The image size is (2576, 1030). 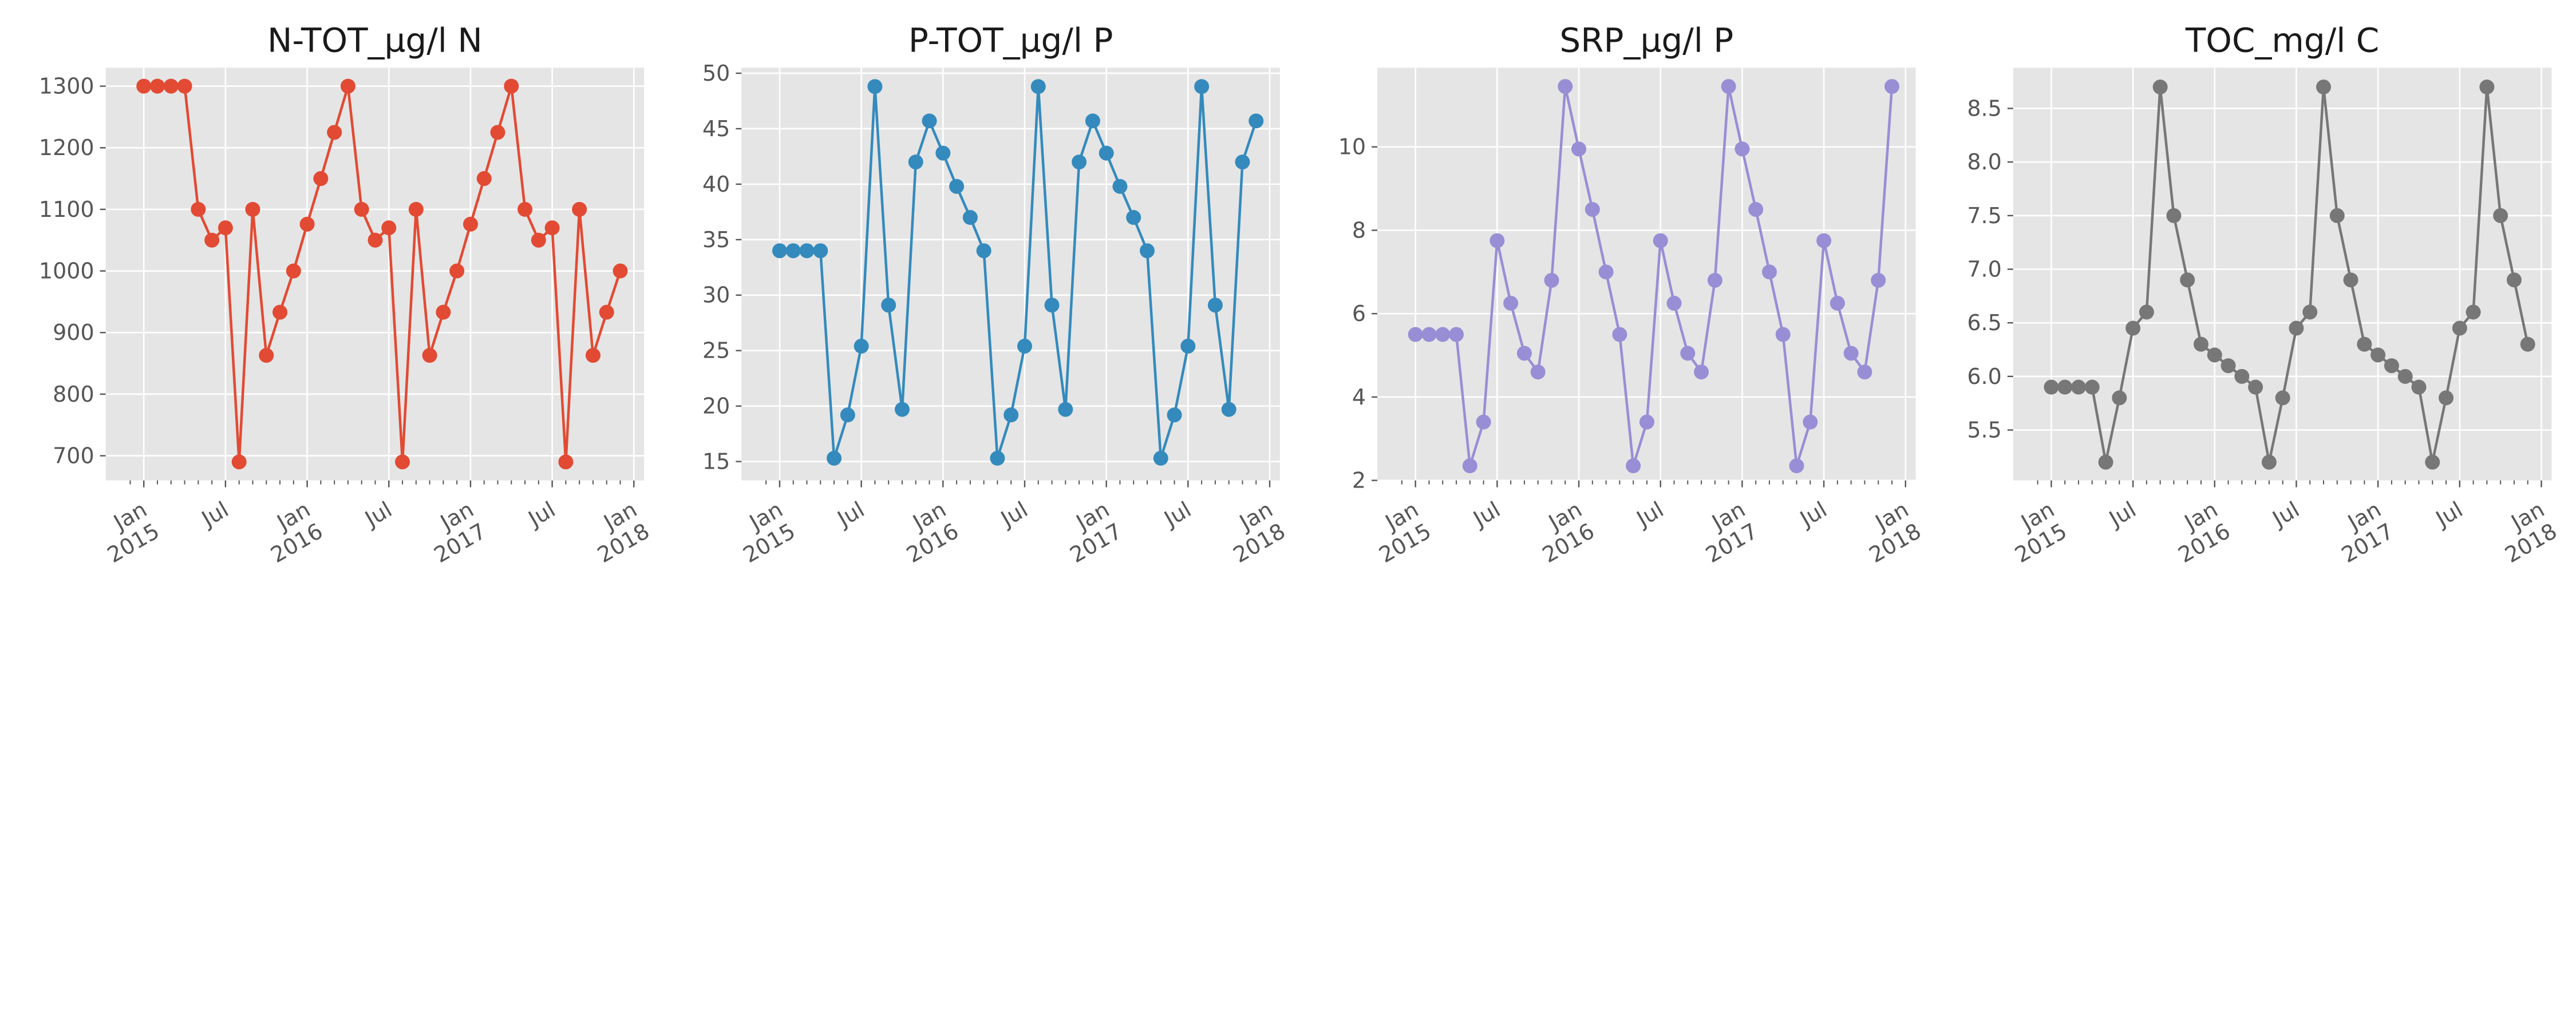 I want to click on y-tick-label: 1100, so click(x=66, y=209).